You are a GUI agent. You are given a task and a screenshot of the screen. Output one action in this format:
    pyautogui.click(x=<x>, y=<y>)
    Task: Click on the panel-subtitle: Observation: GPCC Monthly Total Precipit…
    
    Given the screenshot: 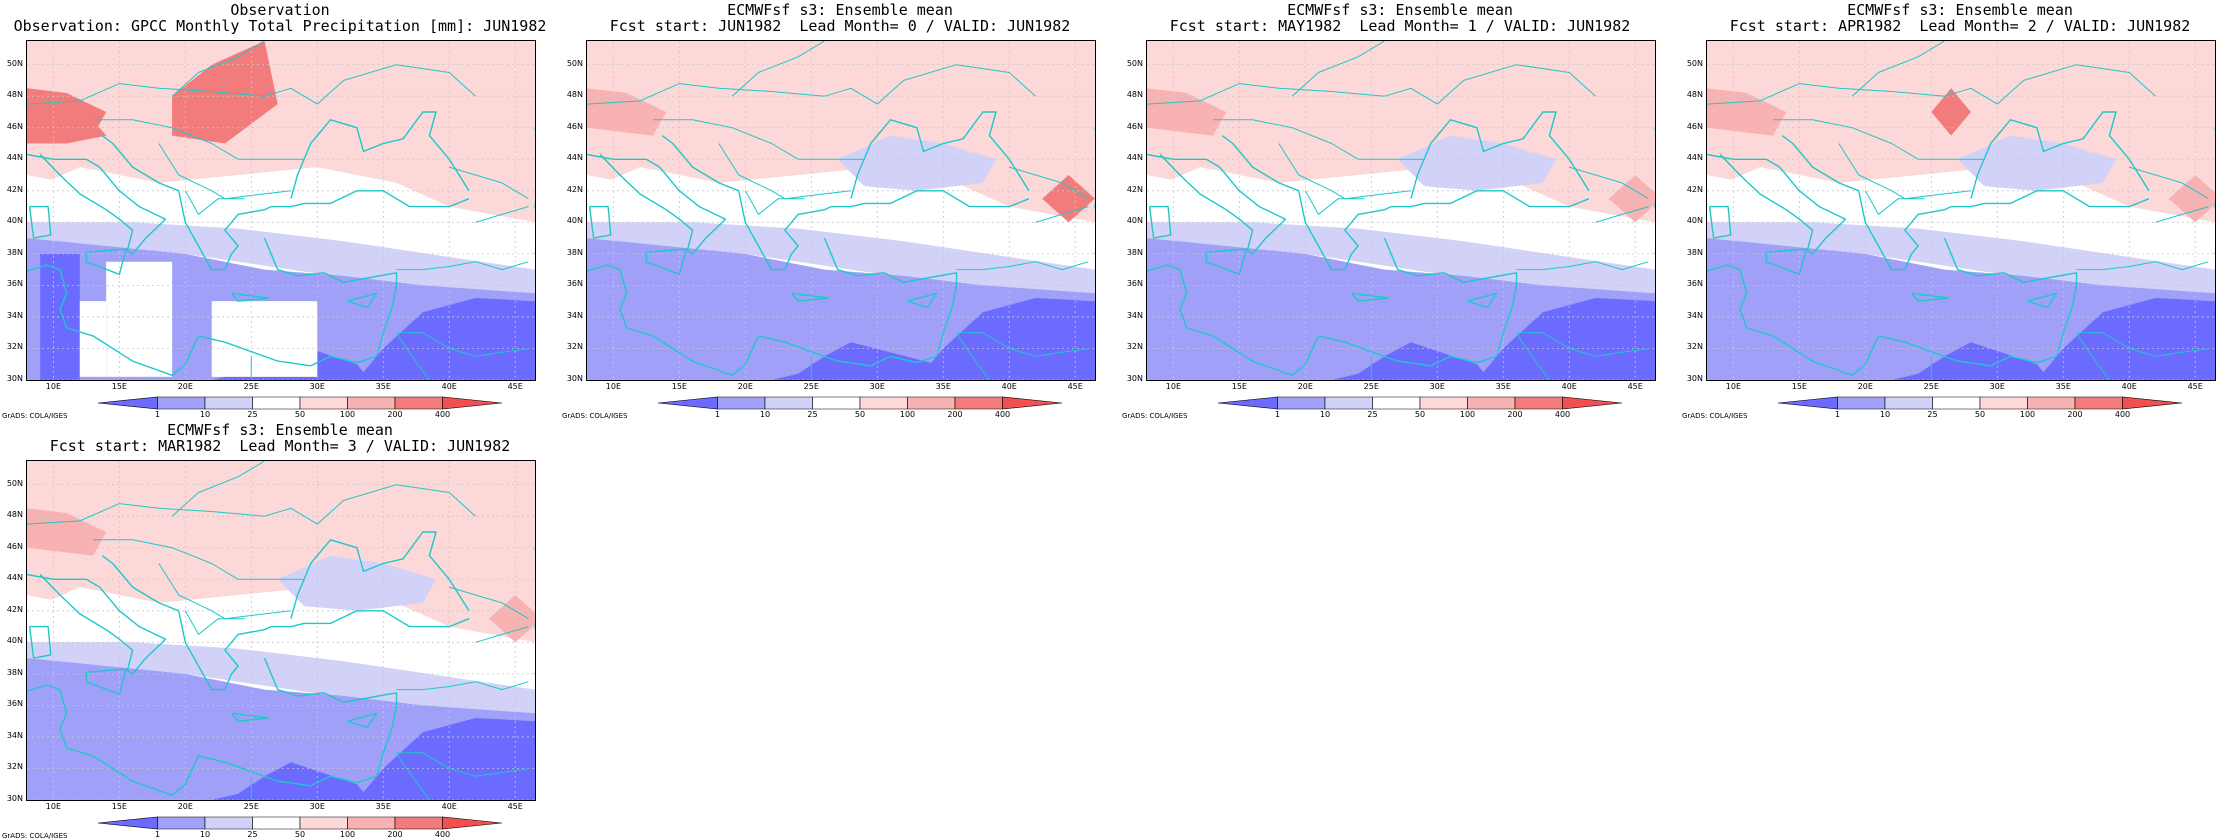 What is the action you would take?
    pyautogui.click(x=280, y=26)
    